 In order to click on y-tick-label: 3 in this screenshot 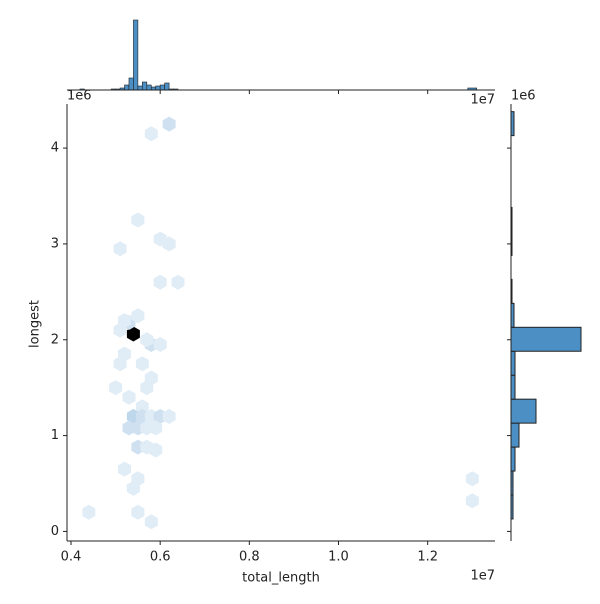, I will do `click(55, 243)`.